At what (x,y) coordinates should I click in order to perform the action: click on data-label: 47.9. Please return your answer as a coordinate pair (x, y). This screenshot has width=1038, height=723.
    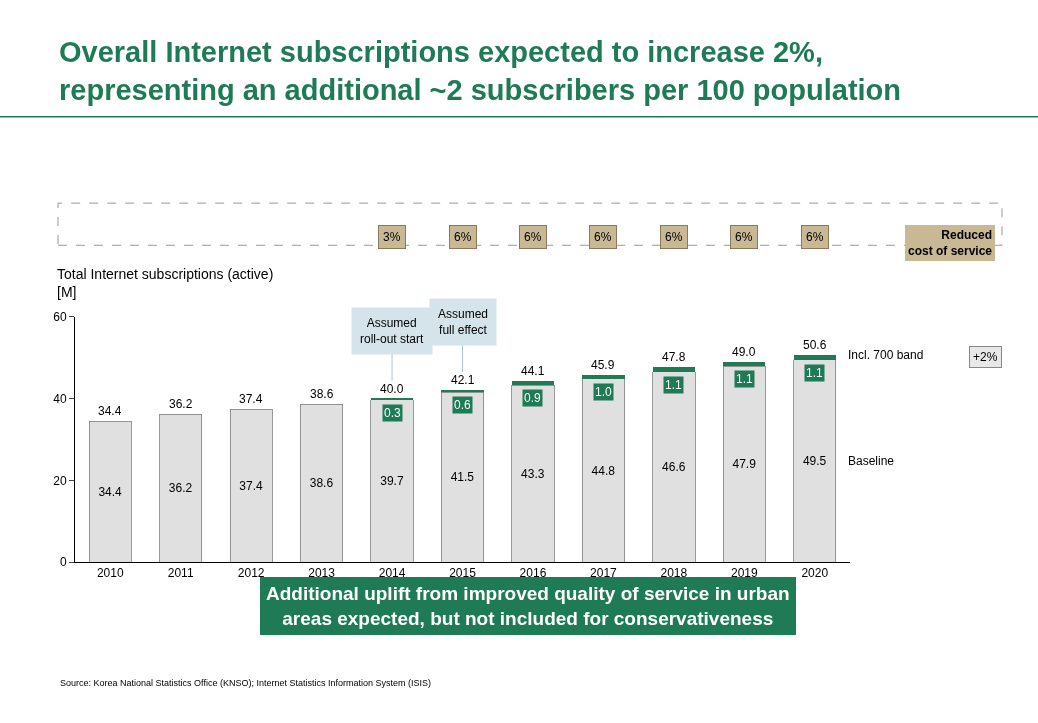
    Looking at the image, I should click on (744, 464).